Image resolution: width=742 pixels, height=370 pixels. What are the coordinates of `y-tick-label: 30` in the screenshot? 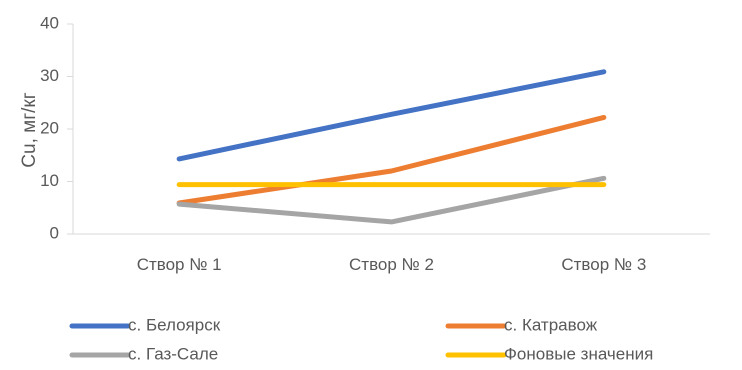 It's located at (49, 75).